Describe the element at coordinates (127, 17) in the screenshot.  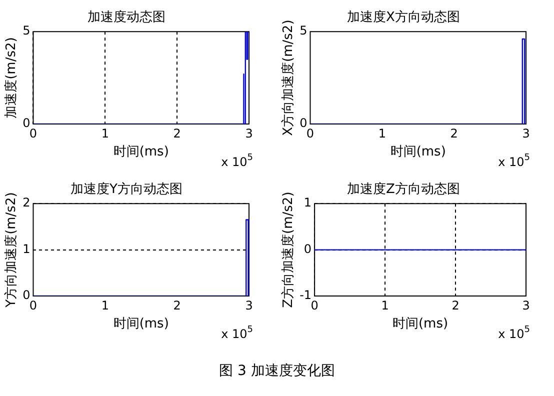
I see `chart-title: 加速度动态图` at that location.